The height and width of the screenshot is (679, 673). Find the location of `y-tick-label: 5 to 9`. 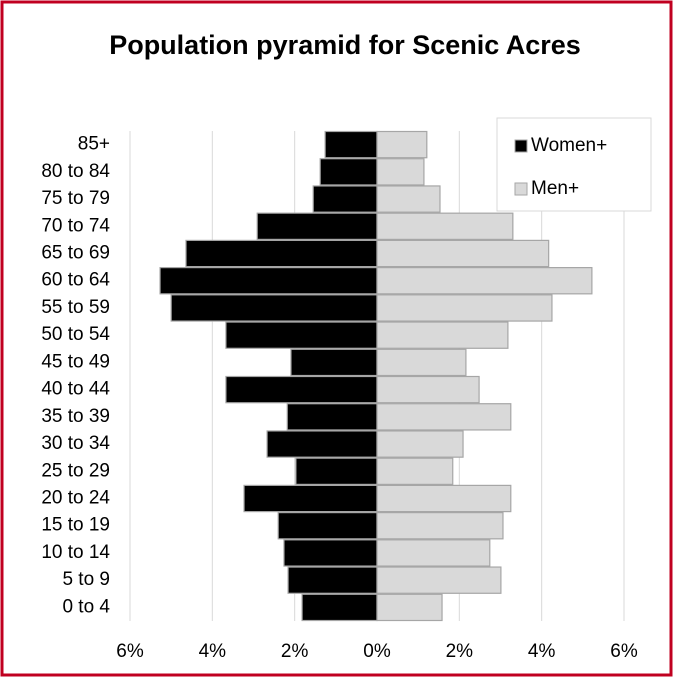

y-tick-label: 5 to 9 is located at coordinates (86, 579).